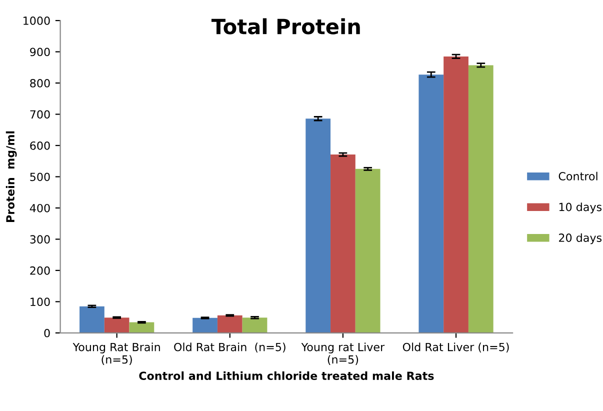 The height and width of the screenshot is (411, 603). I want to click on y-tick-label: 700, so click(40, 114).